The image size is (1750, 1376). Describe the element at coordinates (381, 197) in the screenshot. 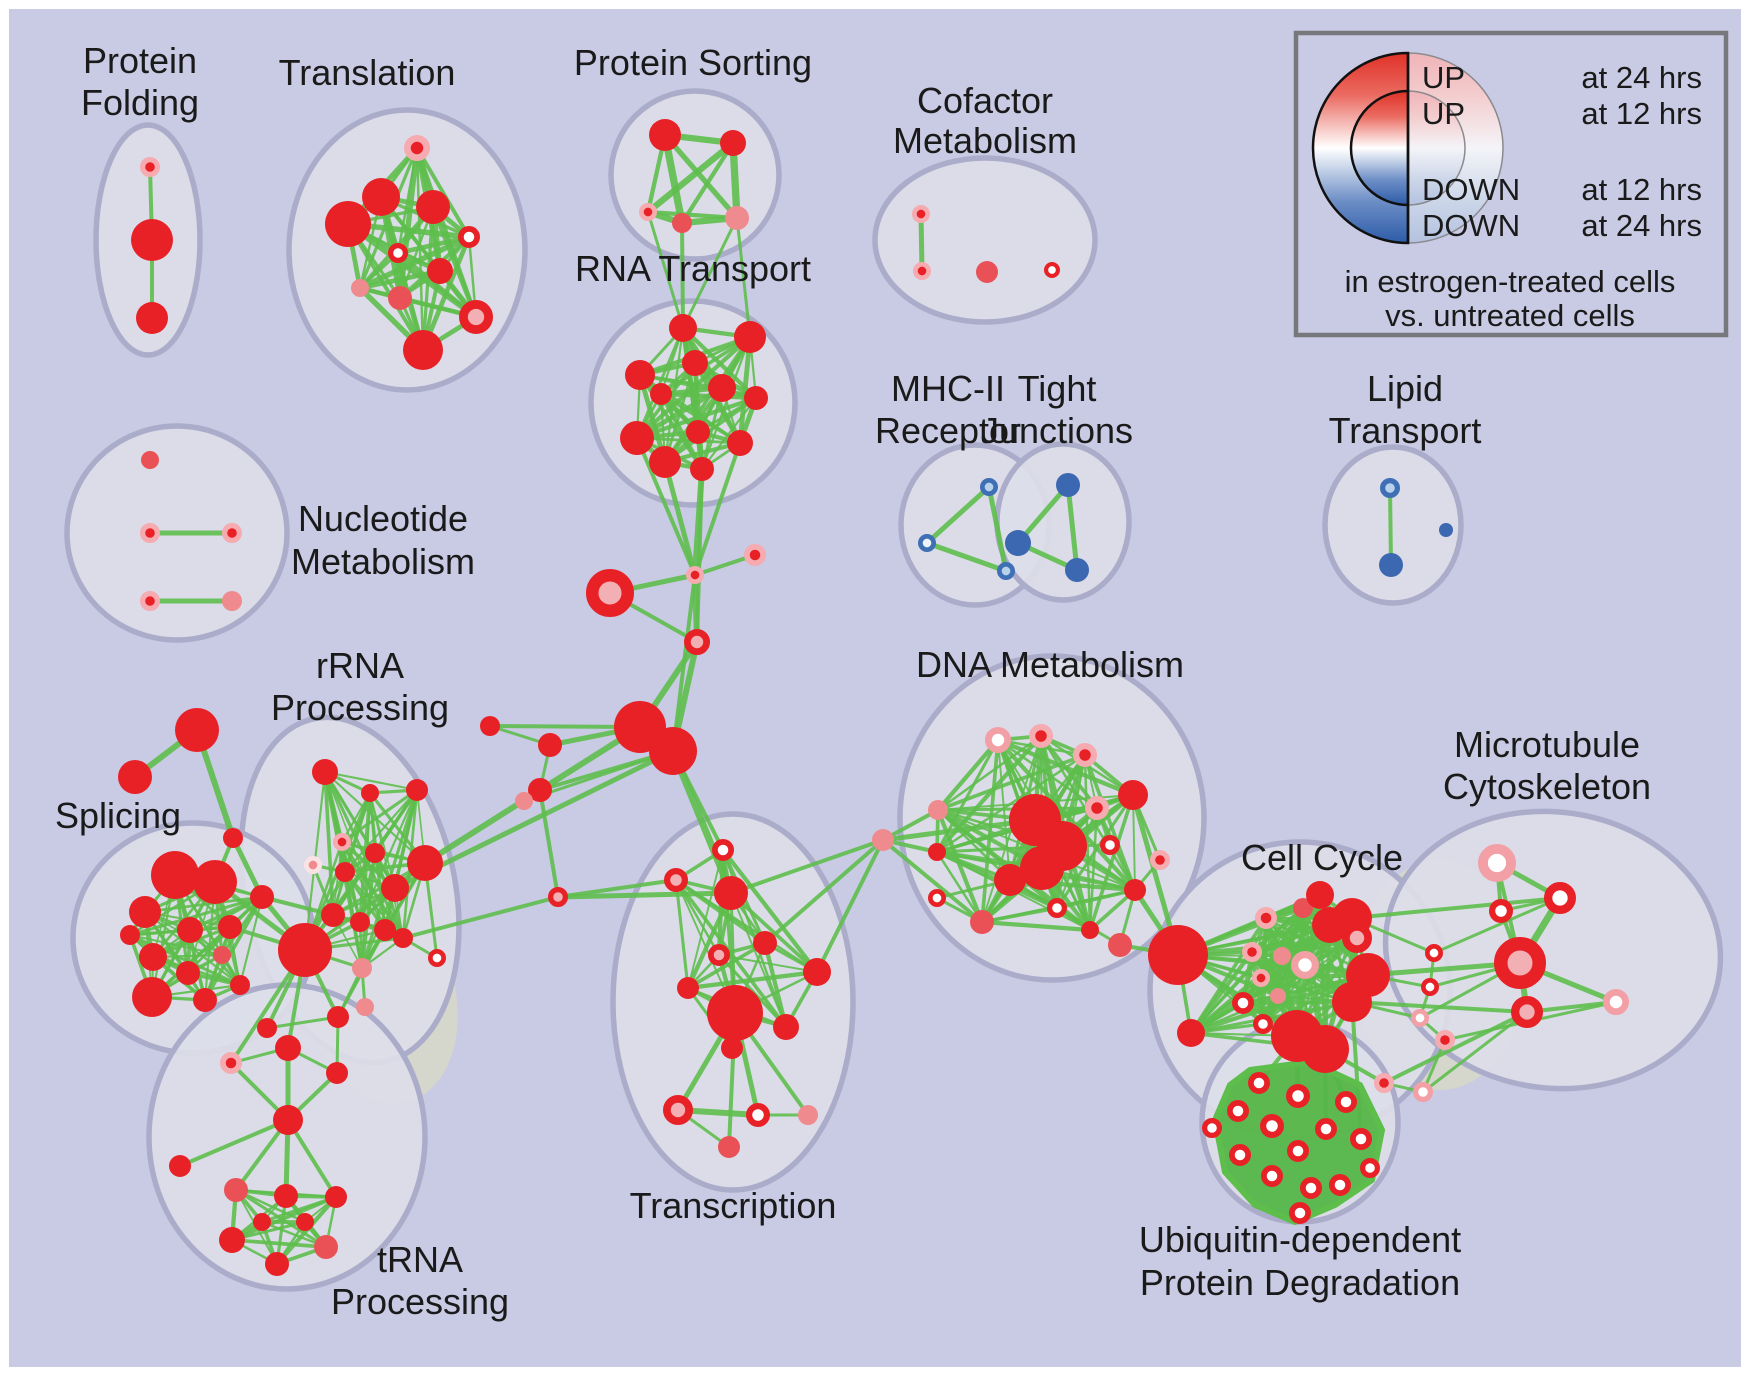

I see `node-T3` at that location.